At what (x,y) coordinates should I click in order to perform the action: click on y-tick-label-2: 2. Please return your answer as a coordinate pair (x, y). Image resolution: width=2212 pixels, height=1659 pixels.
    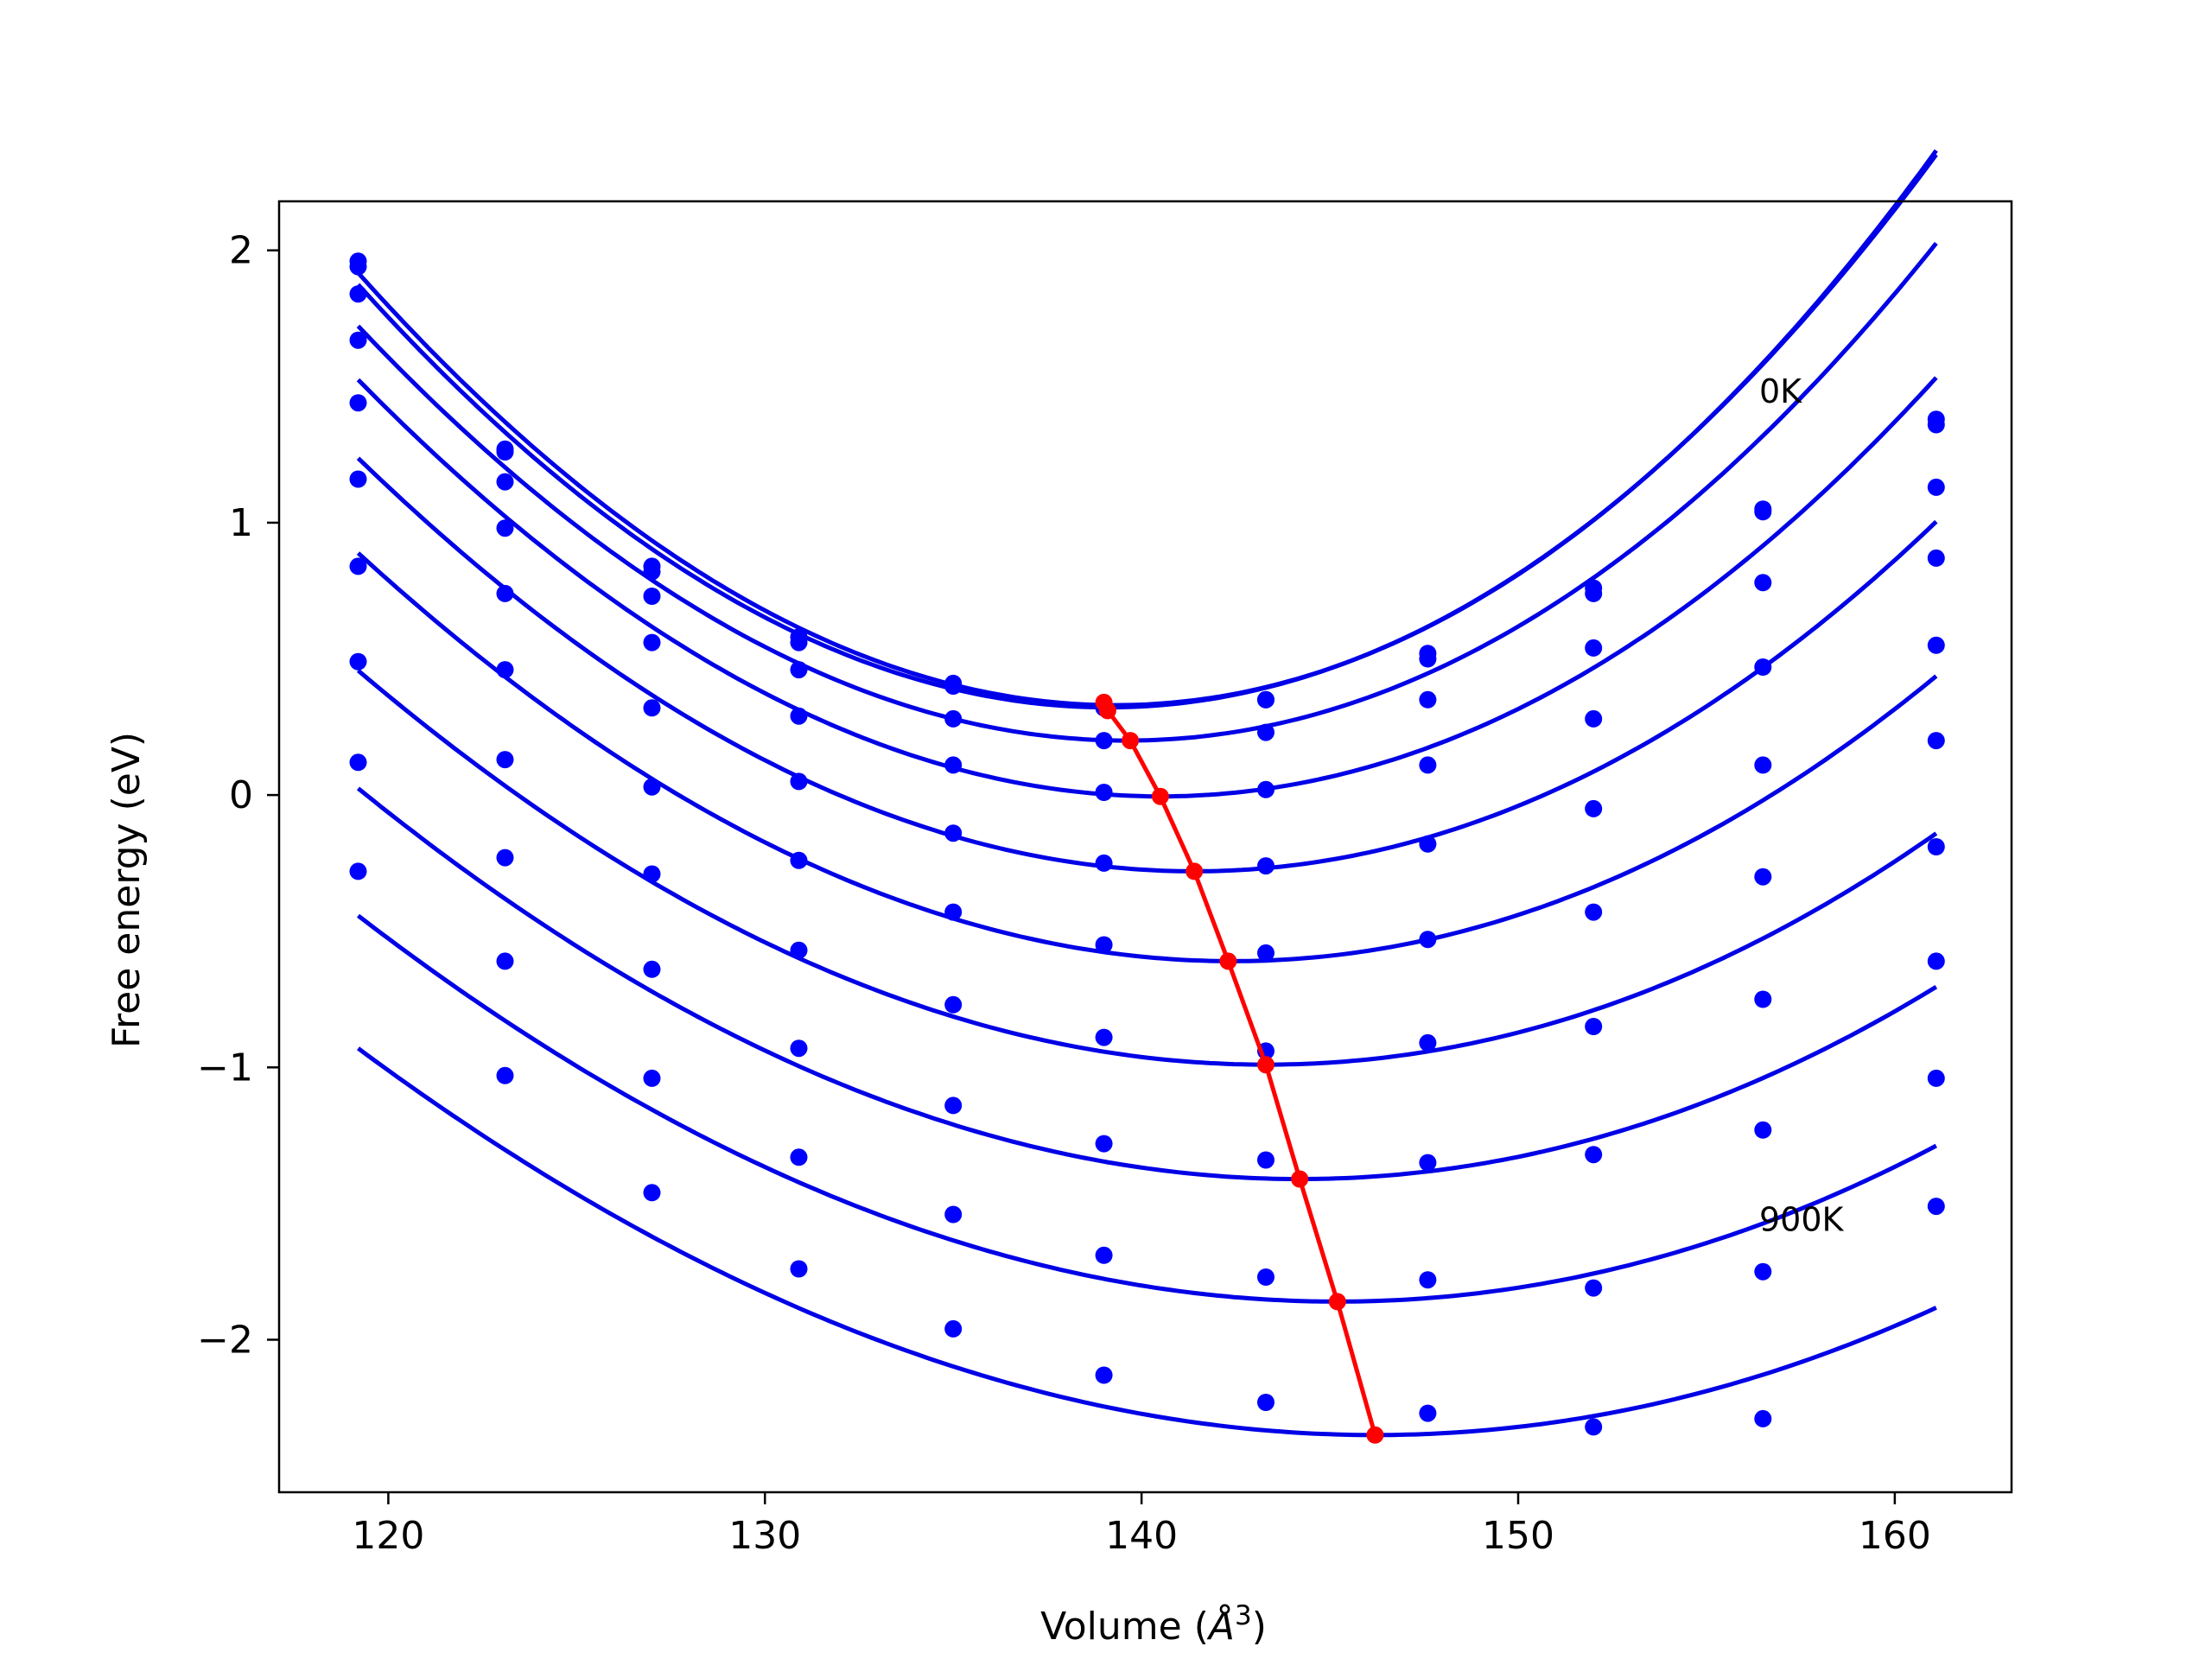
    Looking at the image, I should click on (241, 251).